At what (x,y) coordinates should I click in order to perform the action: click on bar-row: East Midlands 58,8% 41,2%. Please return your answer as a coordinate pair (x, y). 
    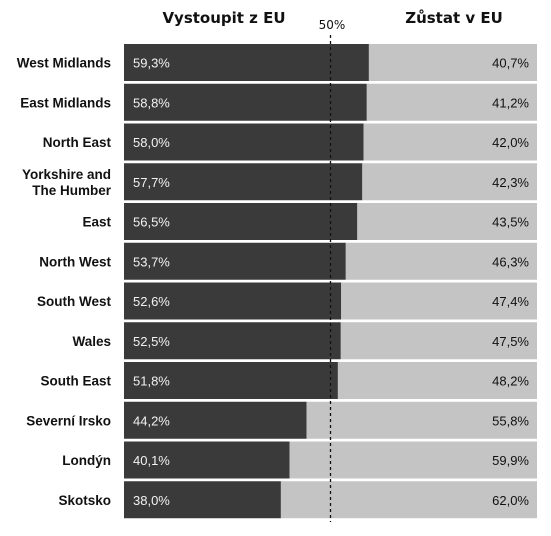
    Looking at the image, I should click on (278, 102).